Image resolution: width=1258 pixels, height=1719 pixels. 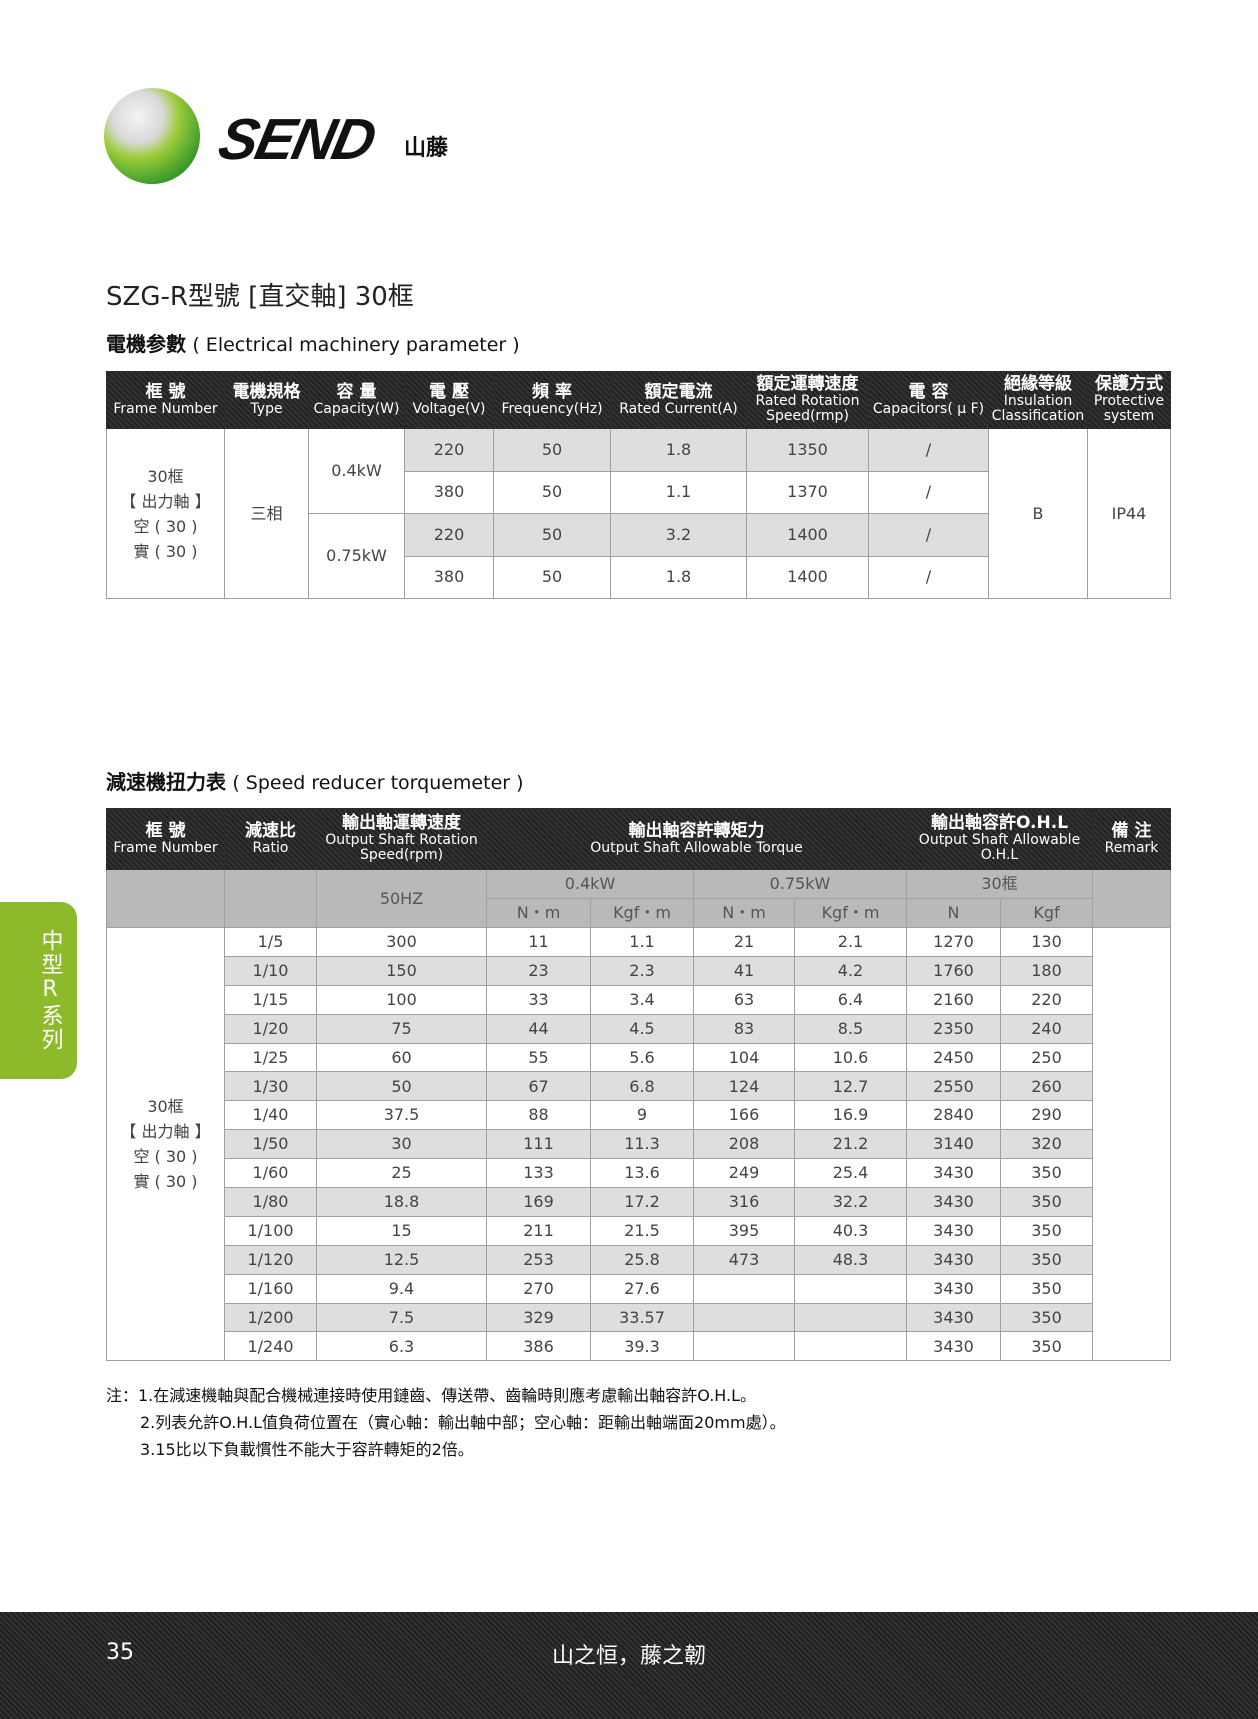 What do you see at coordinates (401, 1202) in the screenshot?
I see `value-cell: 18.8` at bounding box center [401, 1202].